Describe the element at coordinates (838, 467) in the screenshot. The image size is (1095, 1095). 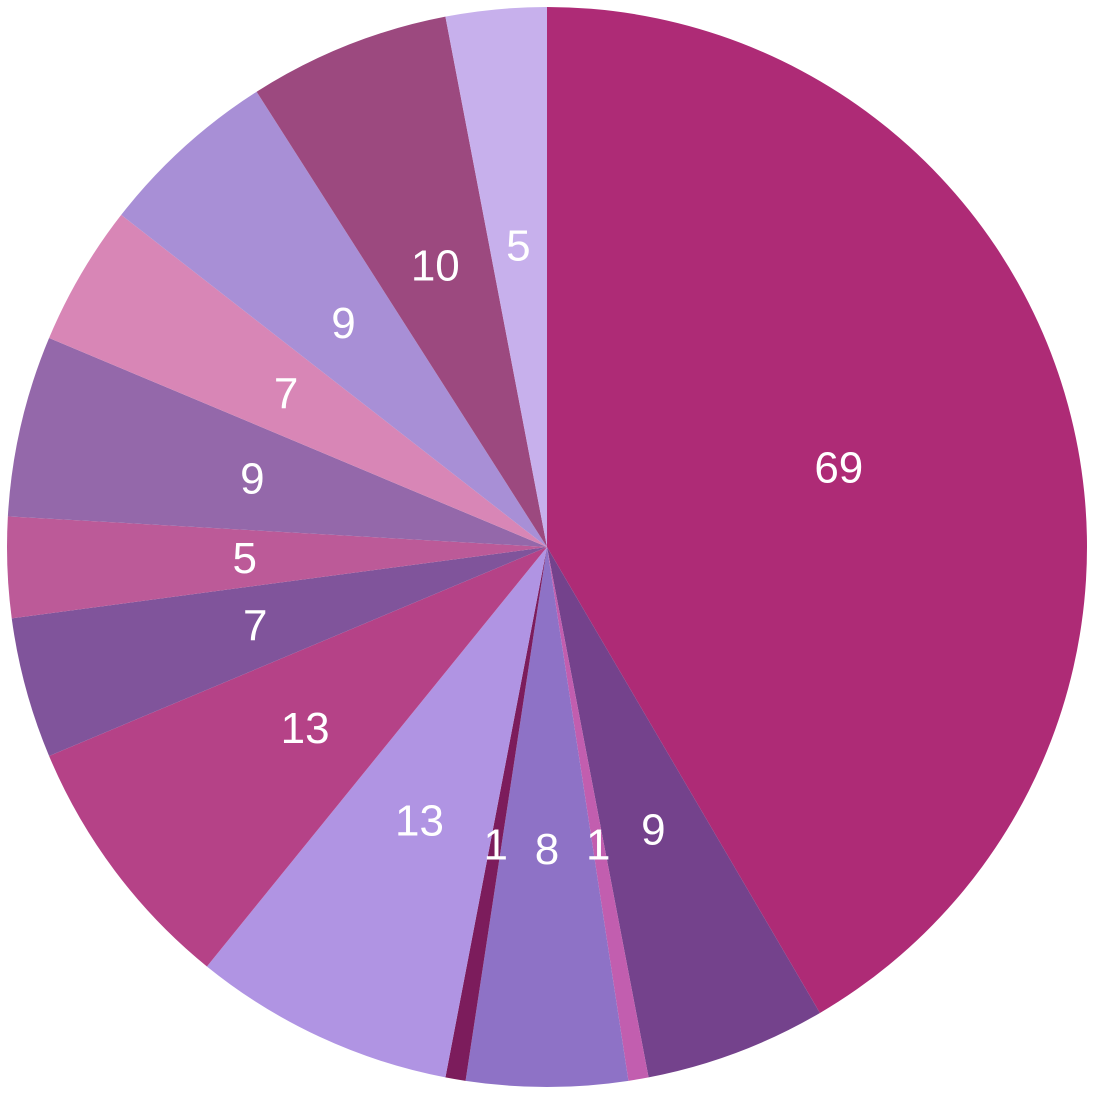
I see `pie-slice-label-0: 69` at that location.